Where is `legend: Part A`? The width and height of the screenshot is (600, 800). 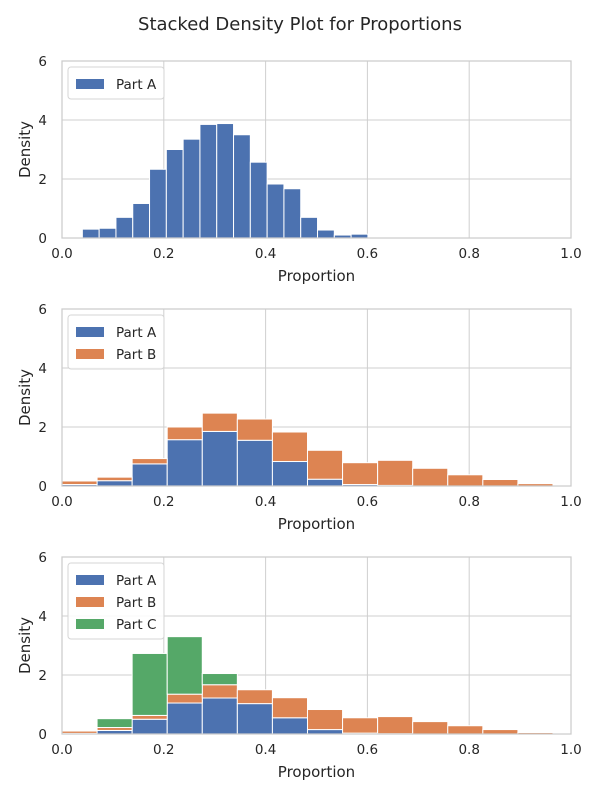 legend: Part A is located at coordinates (116, 83).